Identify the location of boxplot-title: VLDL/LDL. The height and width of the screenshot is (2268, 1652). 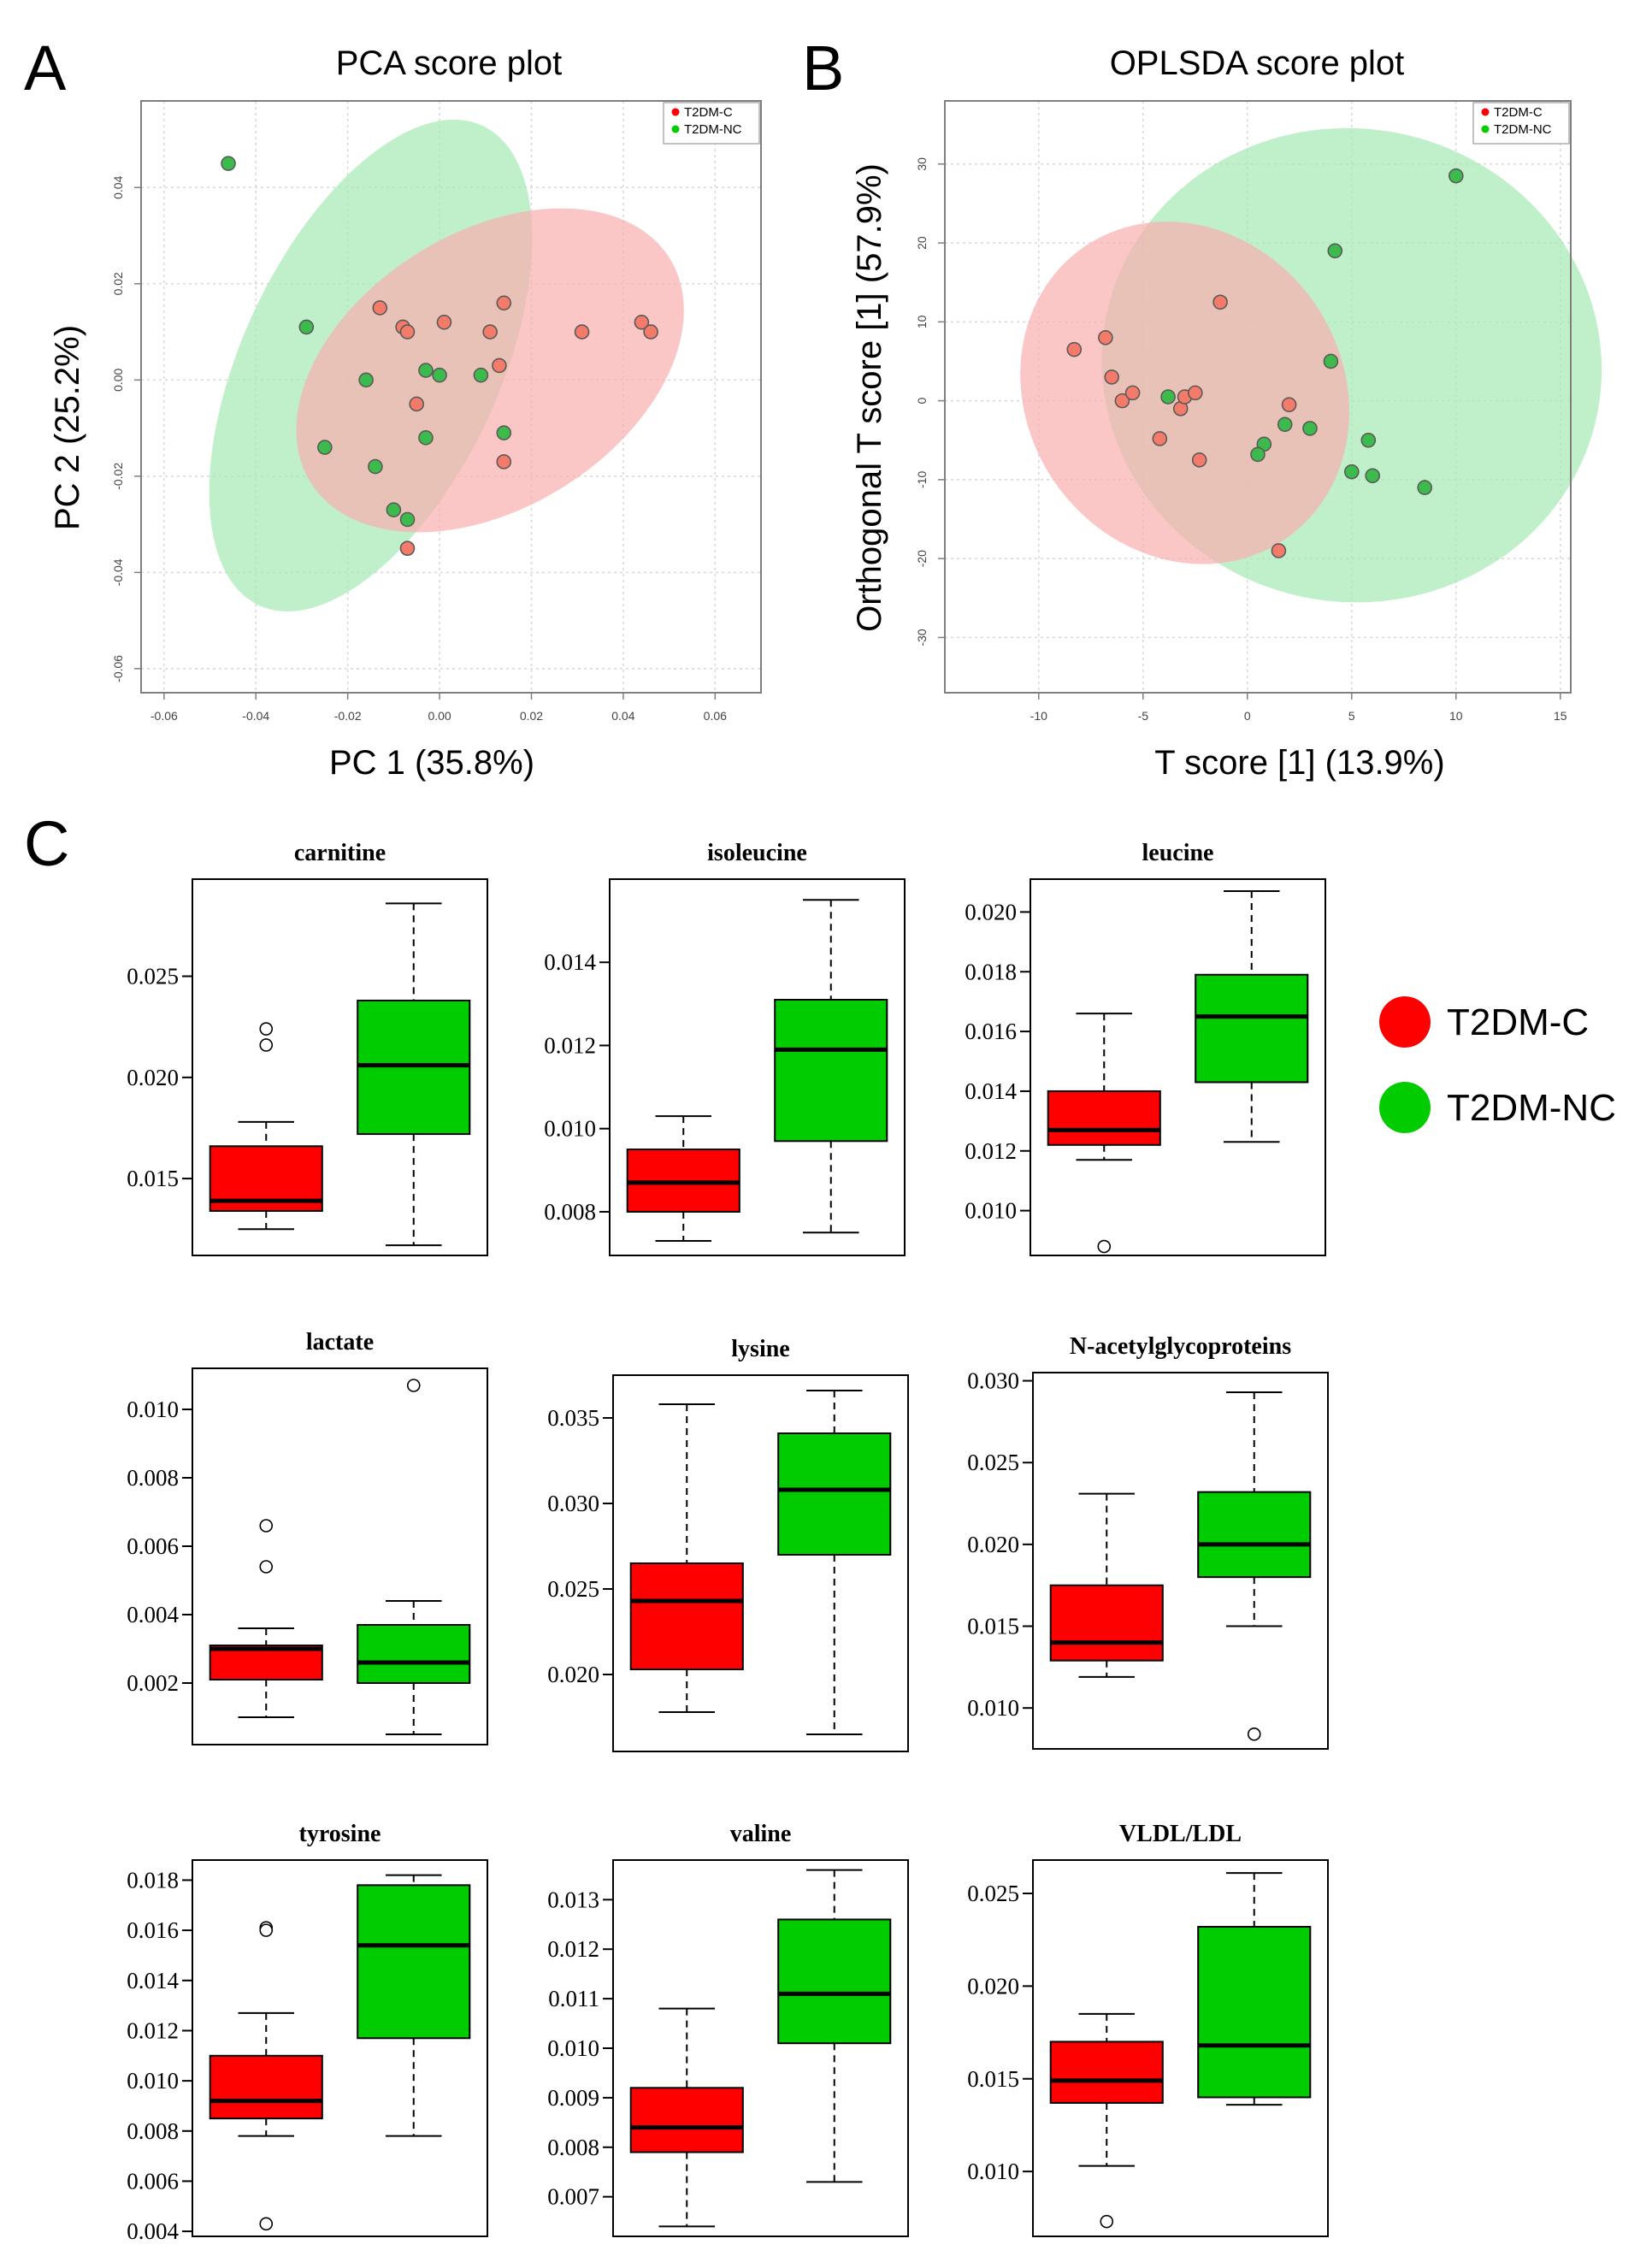
(1180, 1834).